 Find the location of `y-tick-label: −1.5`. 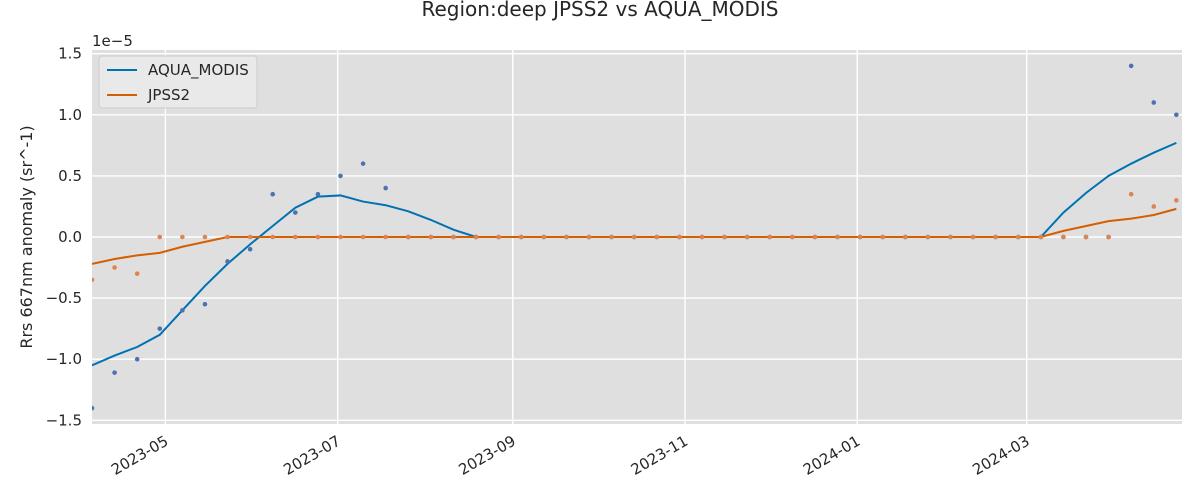

y-tick-label: −1.5 is located at coordinates (64, 420).